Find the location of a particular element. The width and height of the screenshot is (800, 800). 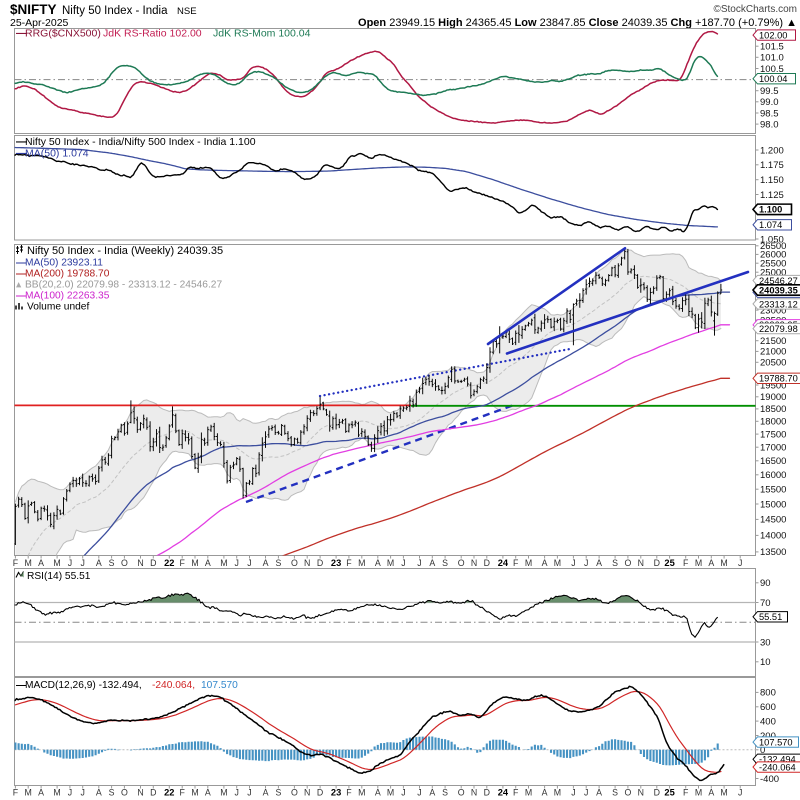

svg-text: 14500 is located at coordinates (773, 520).